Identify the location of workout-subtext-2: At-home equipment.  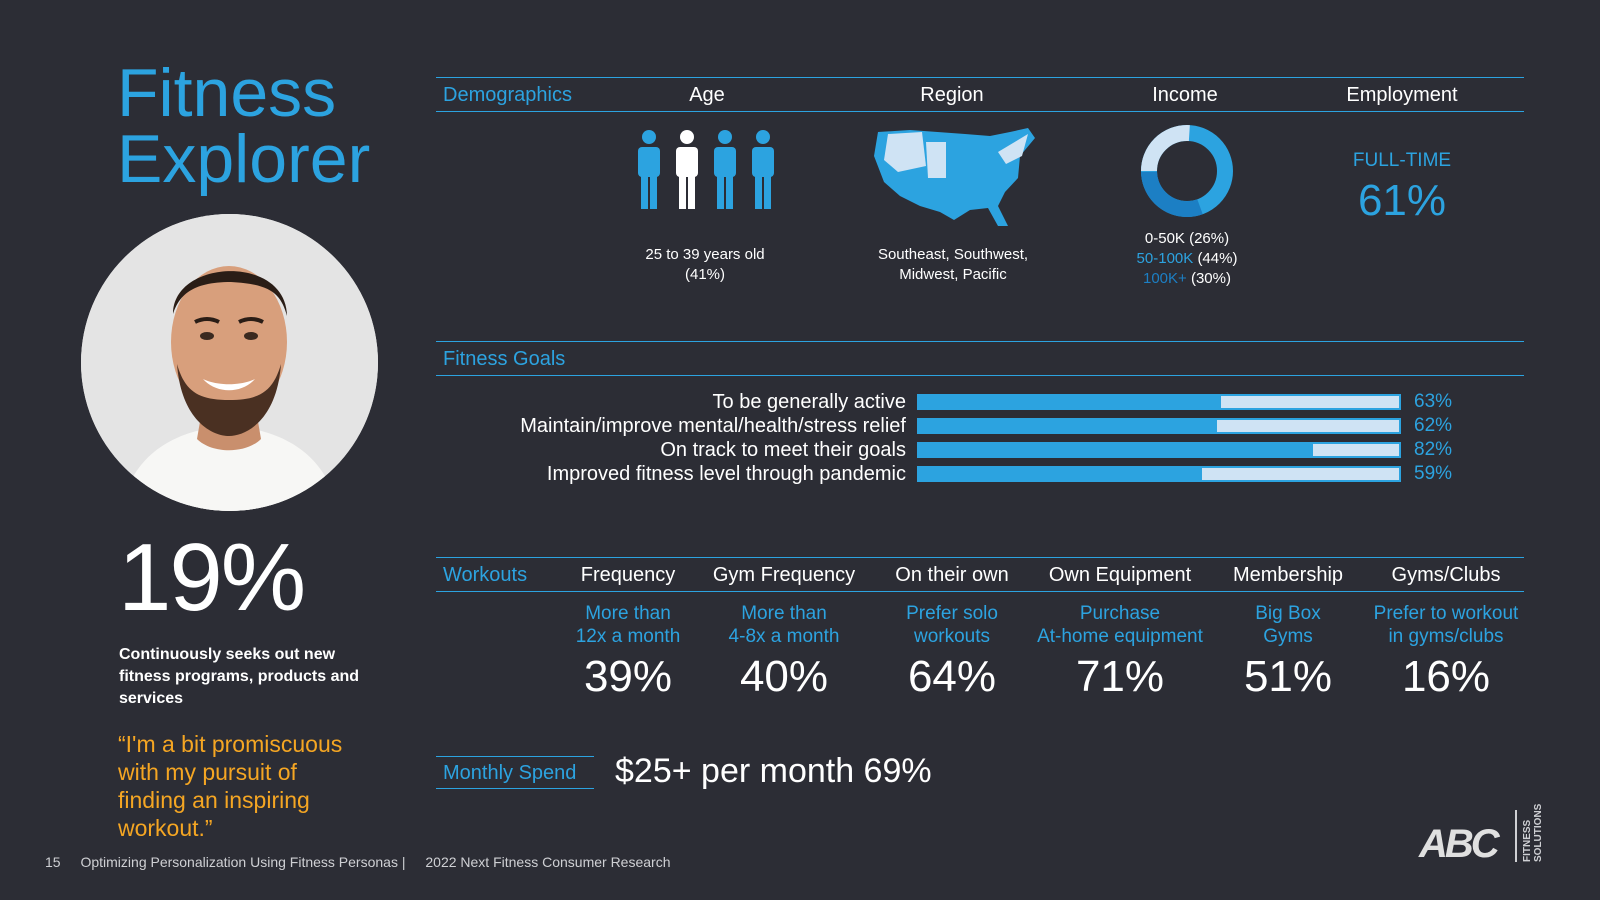
(1120, 636).